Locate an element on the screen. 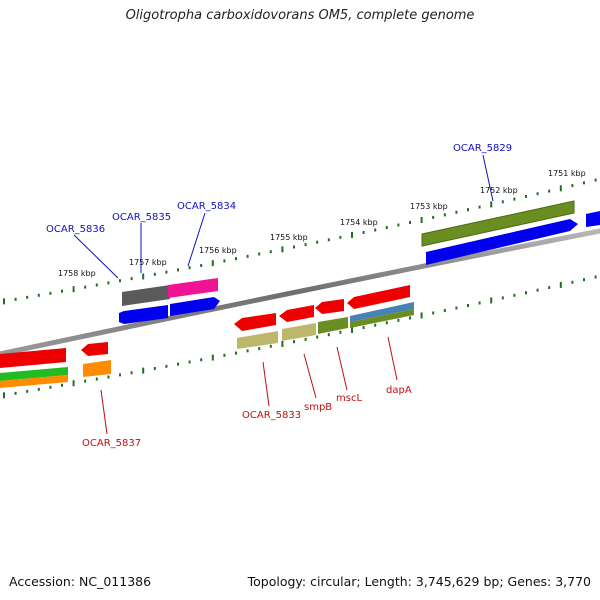 This screenshot has width=600, height=600. lower-gene-labels: OCAR_5833 smpB mscL dapA OCAR_5837 is located at coordinates (247, 417).